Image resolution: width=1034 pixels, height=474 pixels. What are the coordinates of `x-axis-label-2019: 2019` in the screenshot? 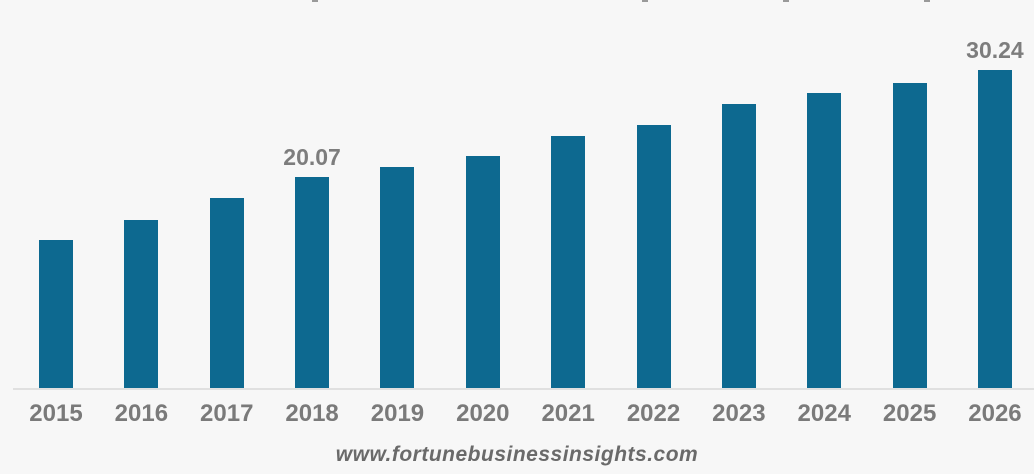 It's located at (397, 413).